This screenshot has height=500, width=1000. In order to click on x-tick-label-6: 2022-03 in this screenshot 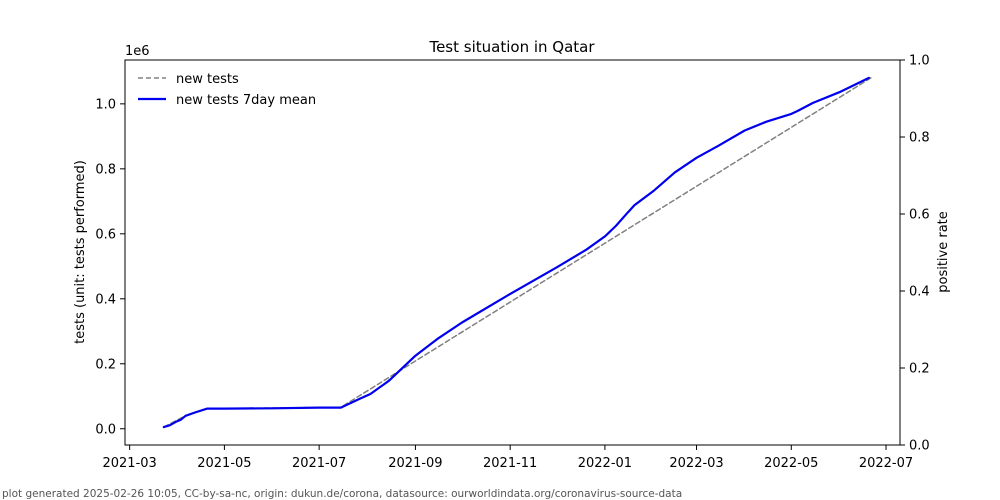, I will do `click(696, 463)`.